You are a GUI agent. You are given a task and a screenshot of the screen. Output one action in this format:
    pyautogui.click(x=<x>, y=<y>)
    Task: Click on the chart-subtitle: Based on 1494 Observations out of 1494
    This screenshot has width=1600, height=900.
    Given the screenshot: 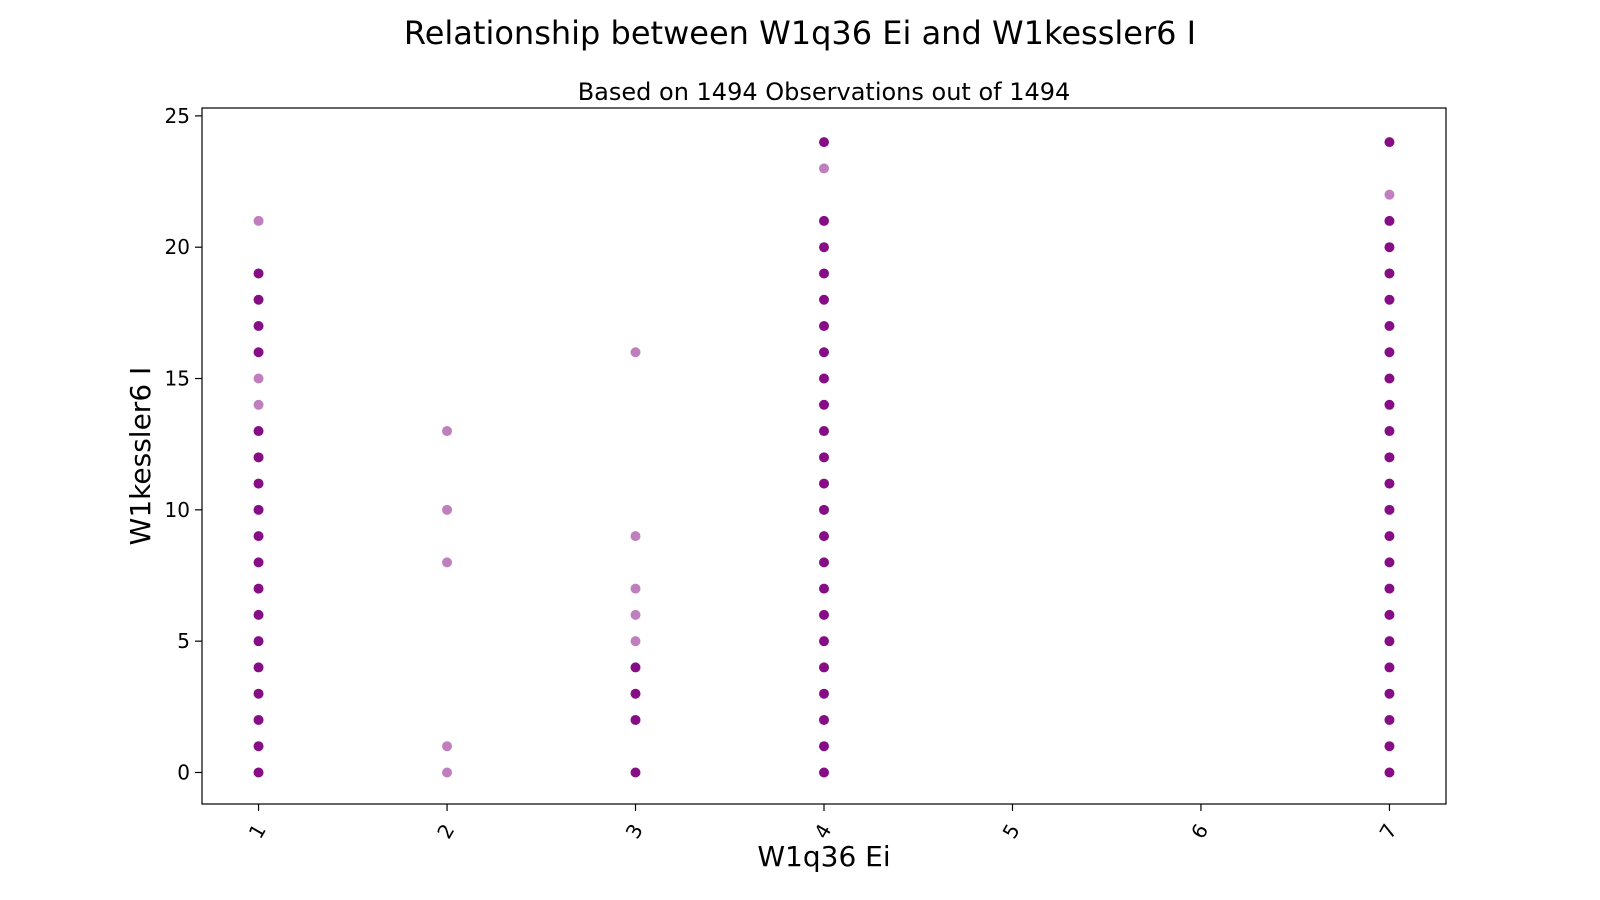 What is the action you would take?
    pyautogui.click(x=824, y=92)
    